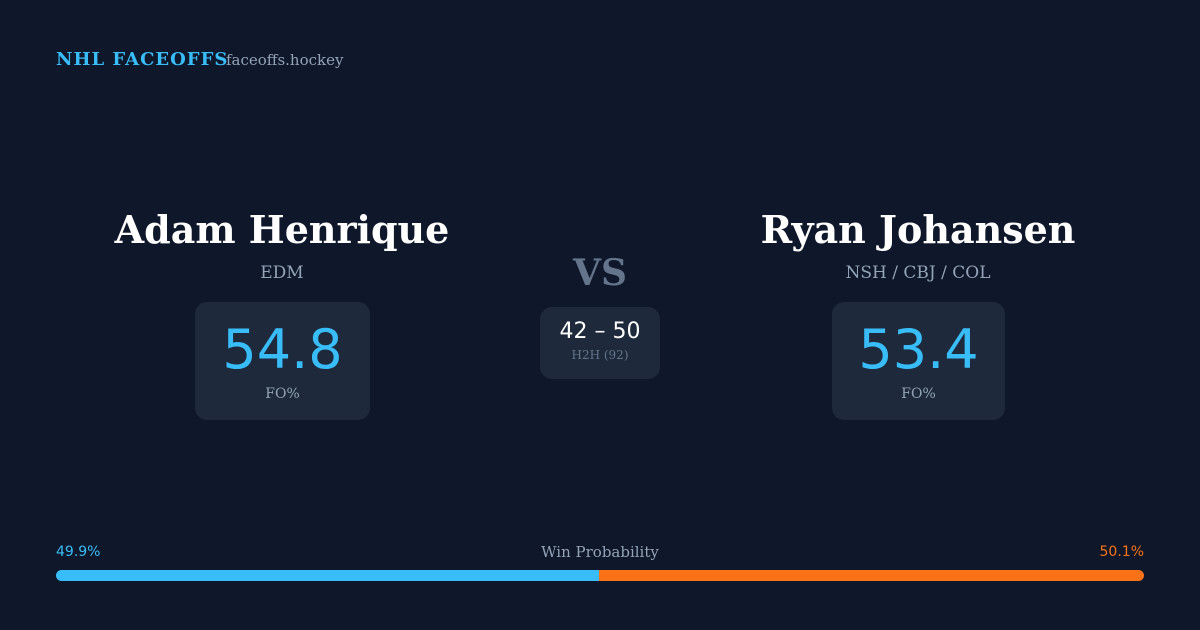  What do you see at coordinates (918, 273) in the screenshot?
I see `player-teams: NSH / CBJ / COL` at bounding box center [918, 273].